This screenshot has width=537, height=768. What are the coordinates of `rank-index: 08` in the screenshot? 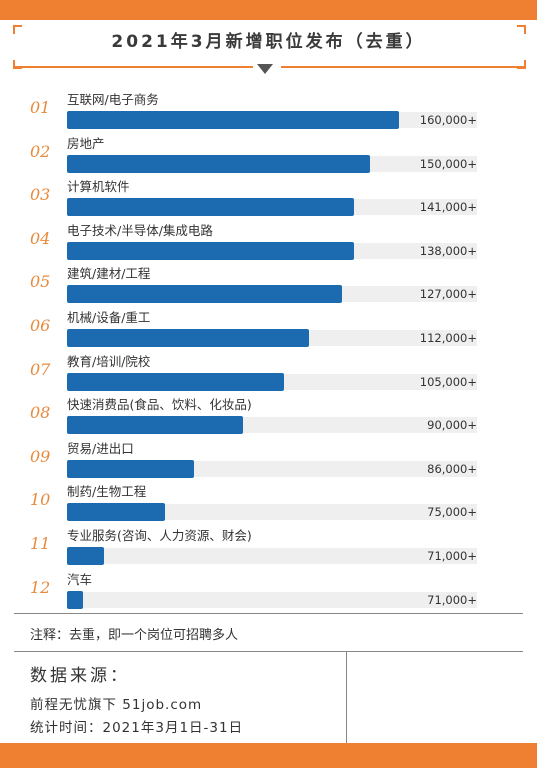 It's located at (40, 413).